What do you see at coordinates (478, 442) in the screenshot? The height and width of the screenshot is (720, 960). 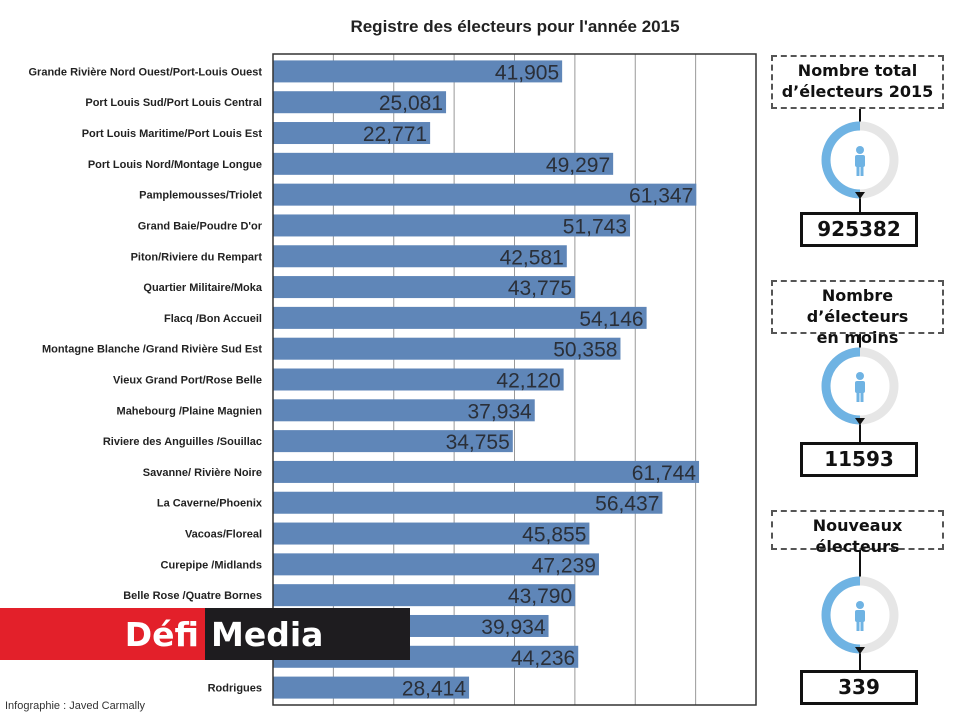 I see `bar-value-label: 34,755` at bounding box center [478, 442].